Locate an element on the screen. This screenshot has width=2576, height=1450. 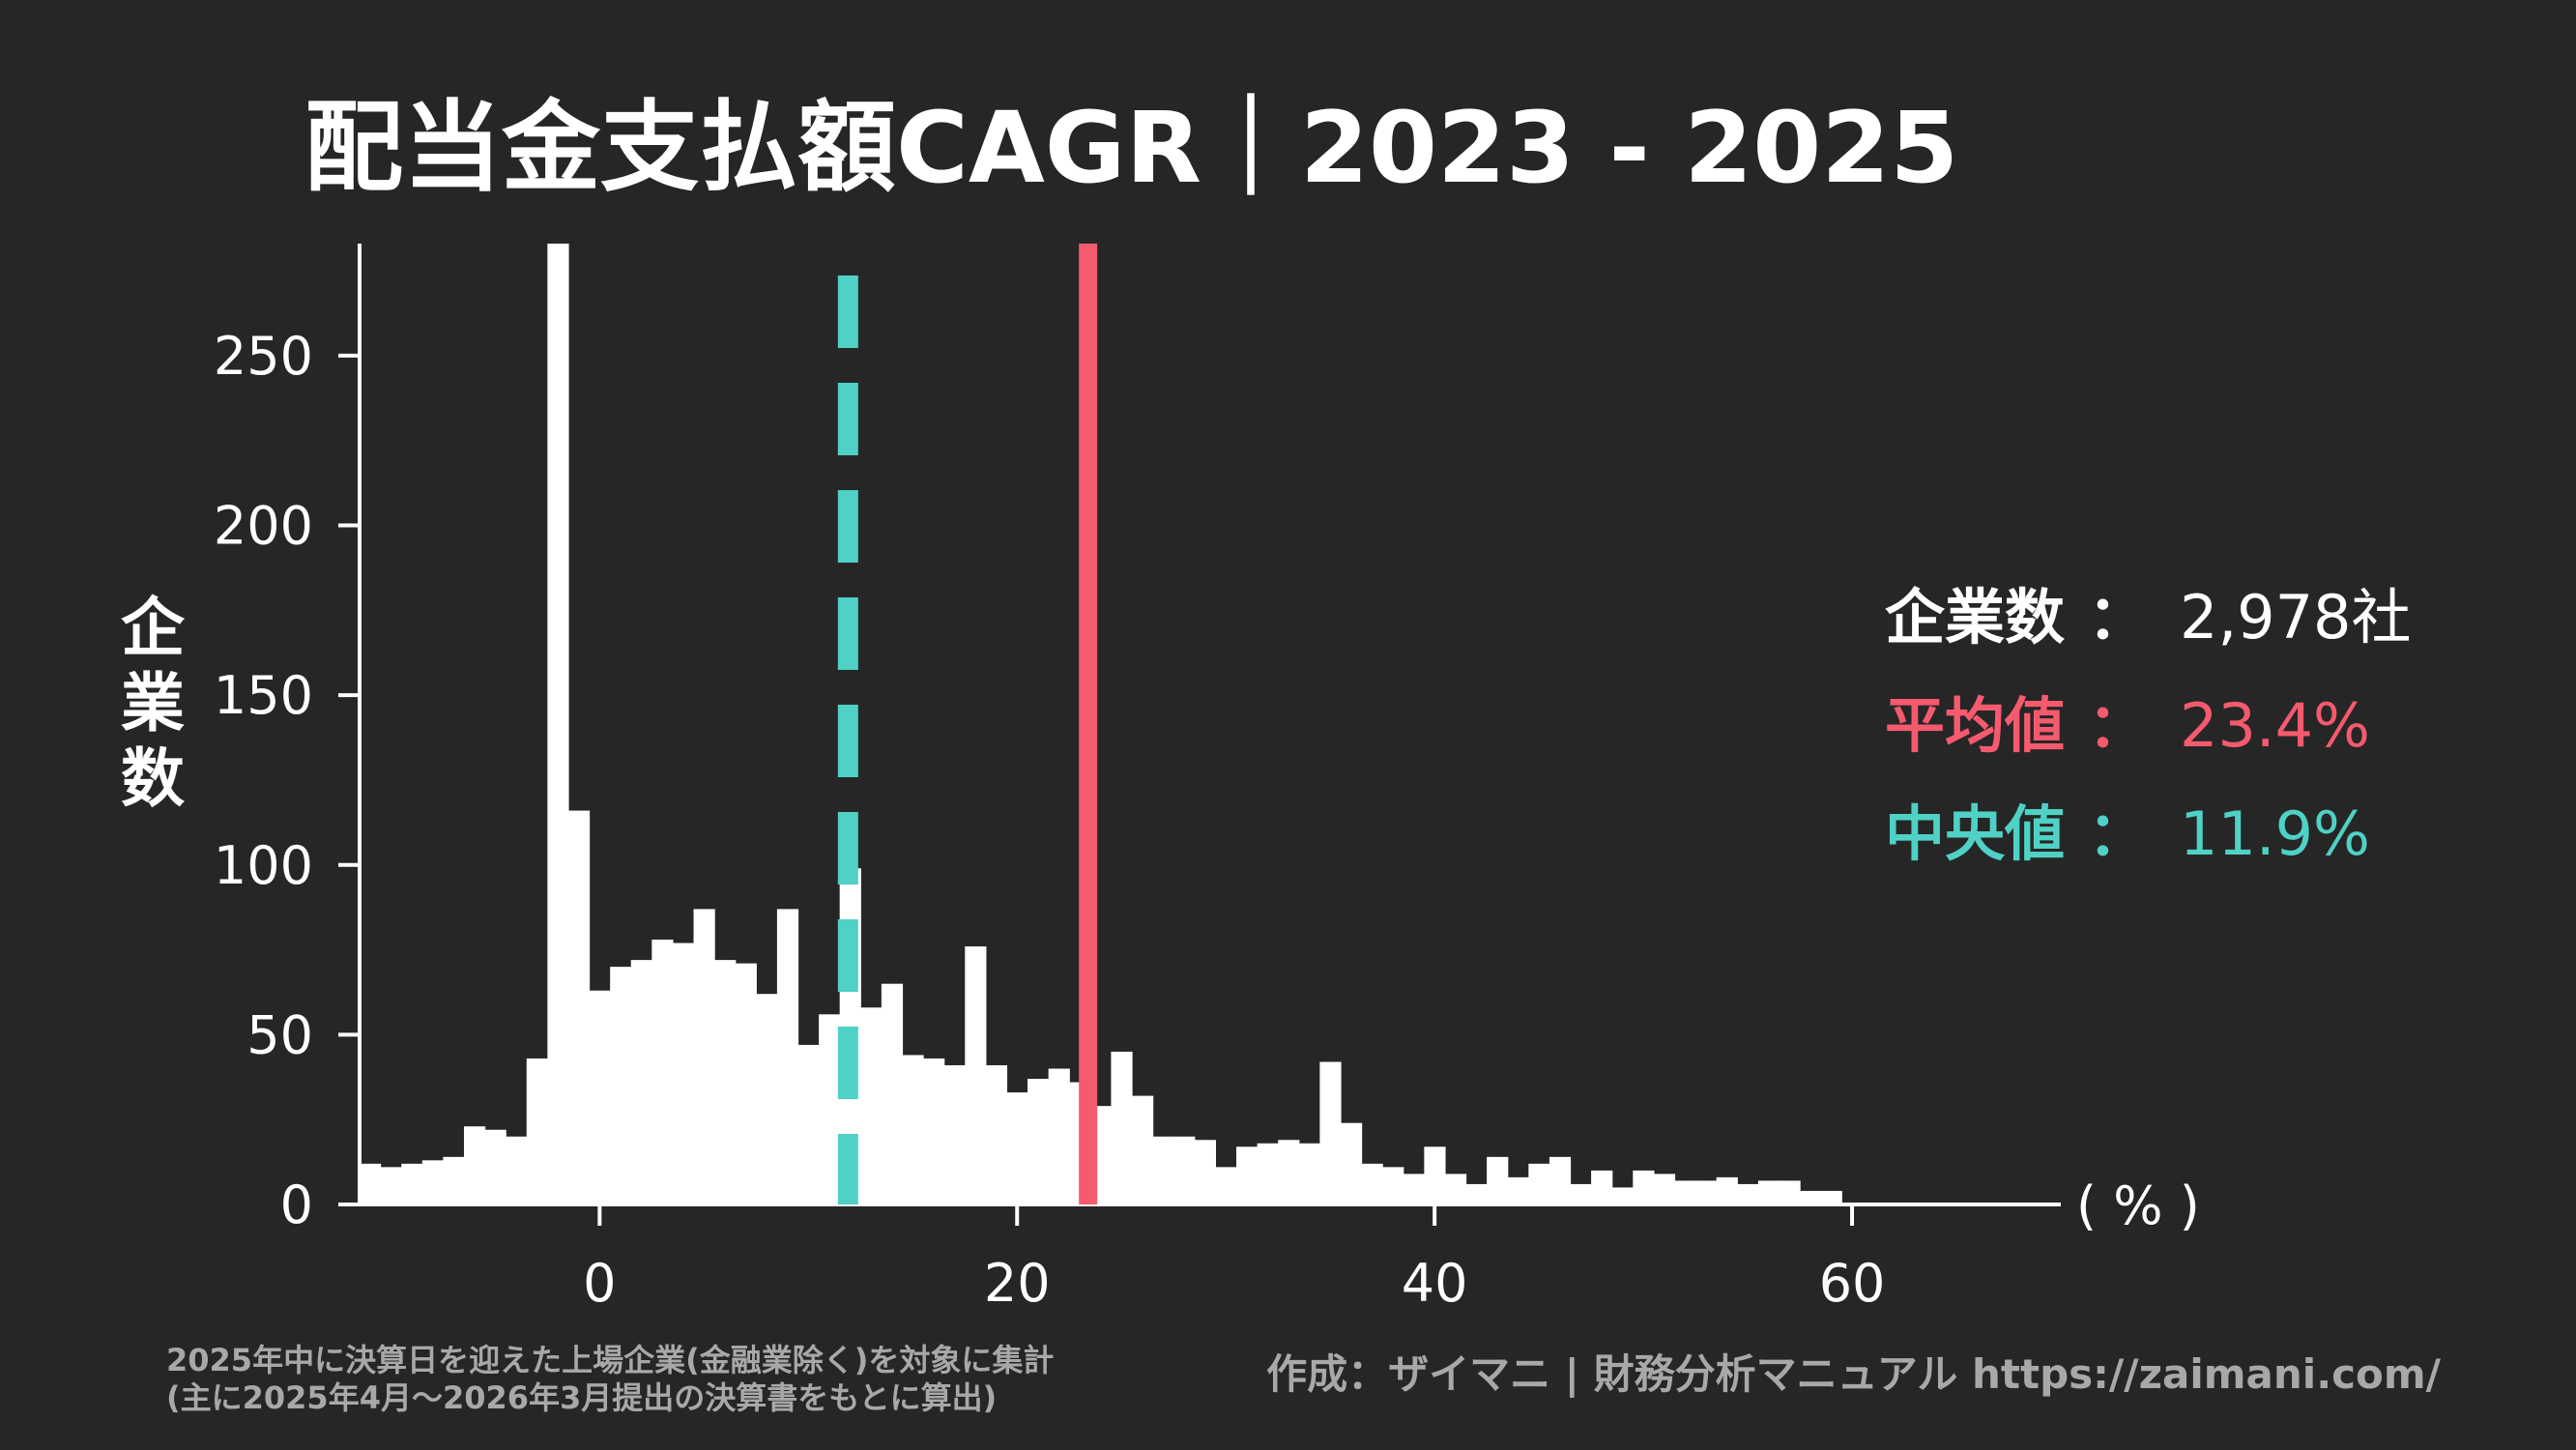
y-tick-label: 100 is located at coordinates (263, 866).